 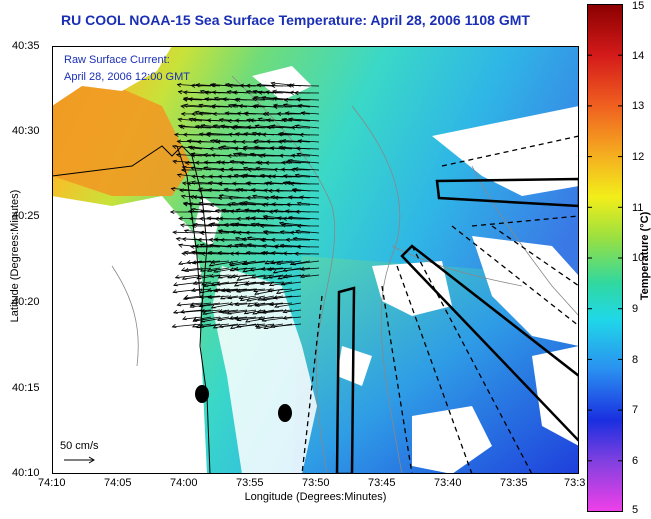 I want to click on colorbar-tick: 15, so click(x=638, y=6).